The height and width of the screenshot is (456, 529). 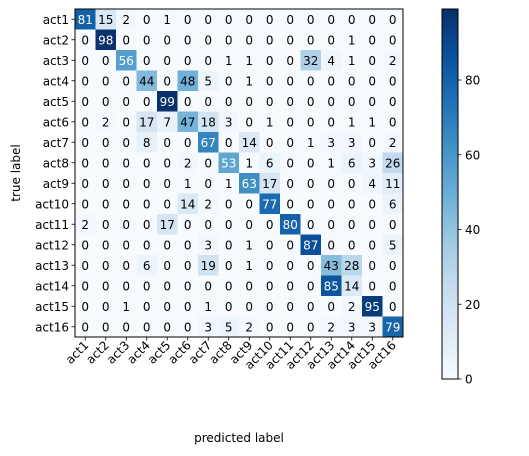 I want to click on cell-act16-act10, so click(x=270, y=327).